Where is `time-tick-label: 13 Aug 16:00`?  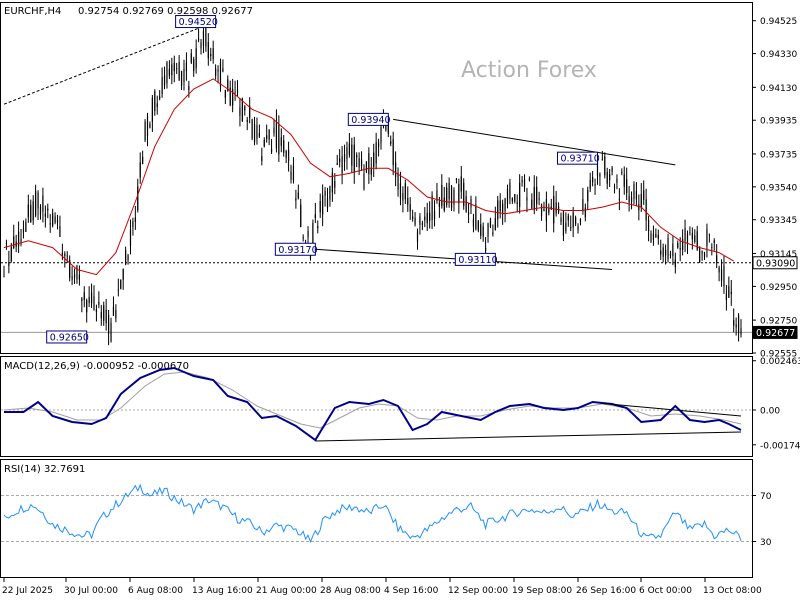 time-tick-label: 13 Aug 16:00 is located at coordinates (222, 591).